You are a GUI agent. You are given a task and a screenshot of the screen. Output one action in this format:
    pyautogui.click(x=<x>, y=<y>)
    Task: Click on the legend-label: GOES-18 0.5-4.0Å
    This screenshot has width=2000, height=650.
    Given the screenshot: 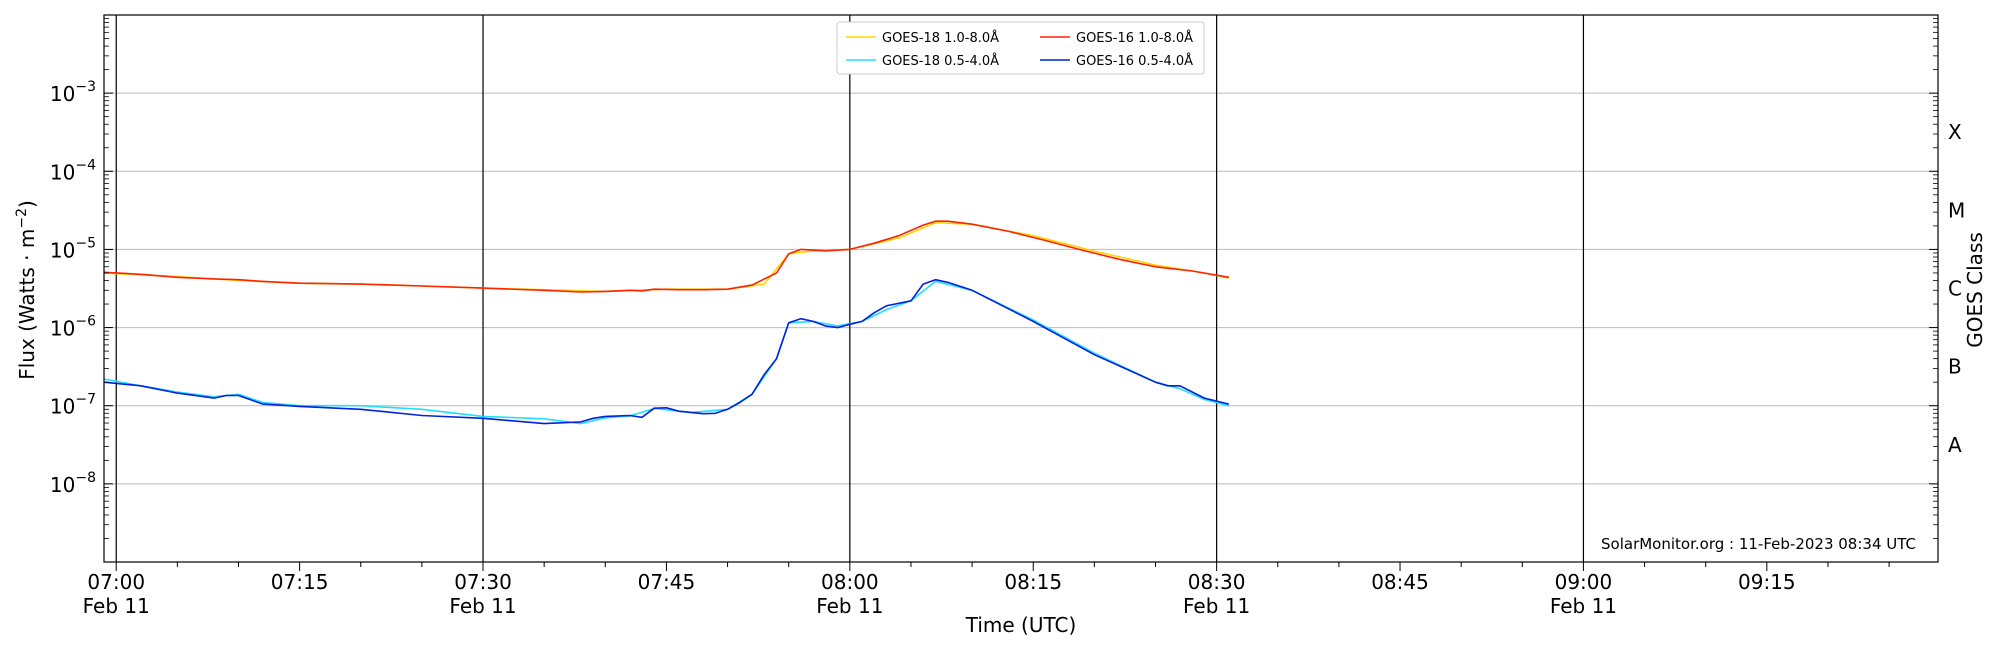 What is the action you would take?
    pyautogui.click(x=940, y=61)
    